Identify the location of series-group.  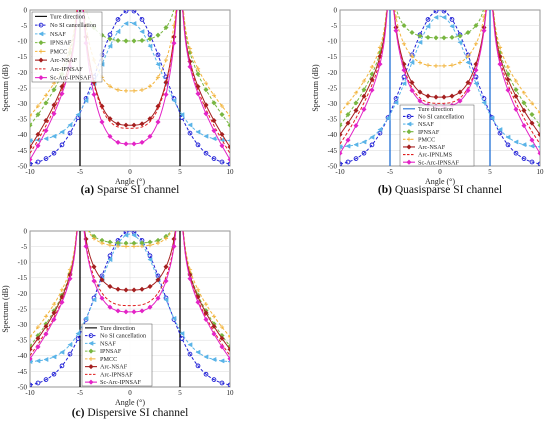
(130, 309).